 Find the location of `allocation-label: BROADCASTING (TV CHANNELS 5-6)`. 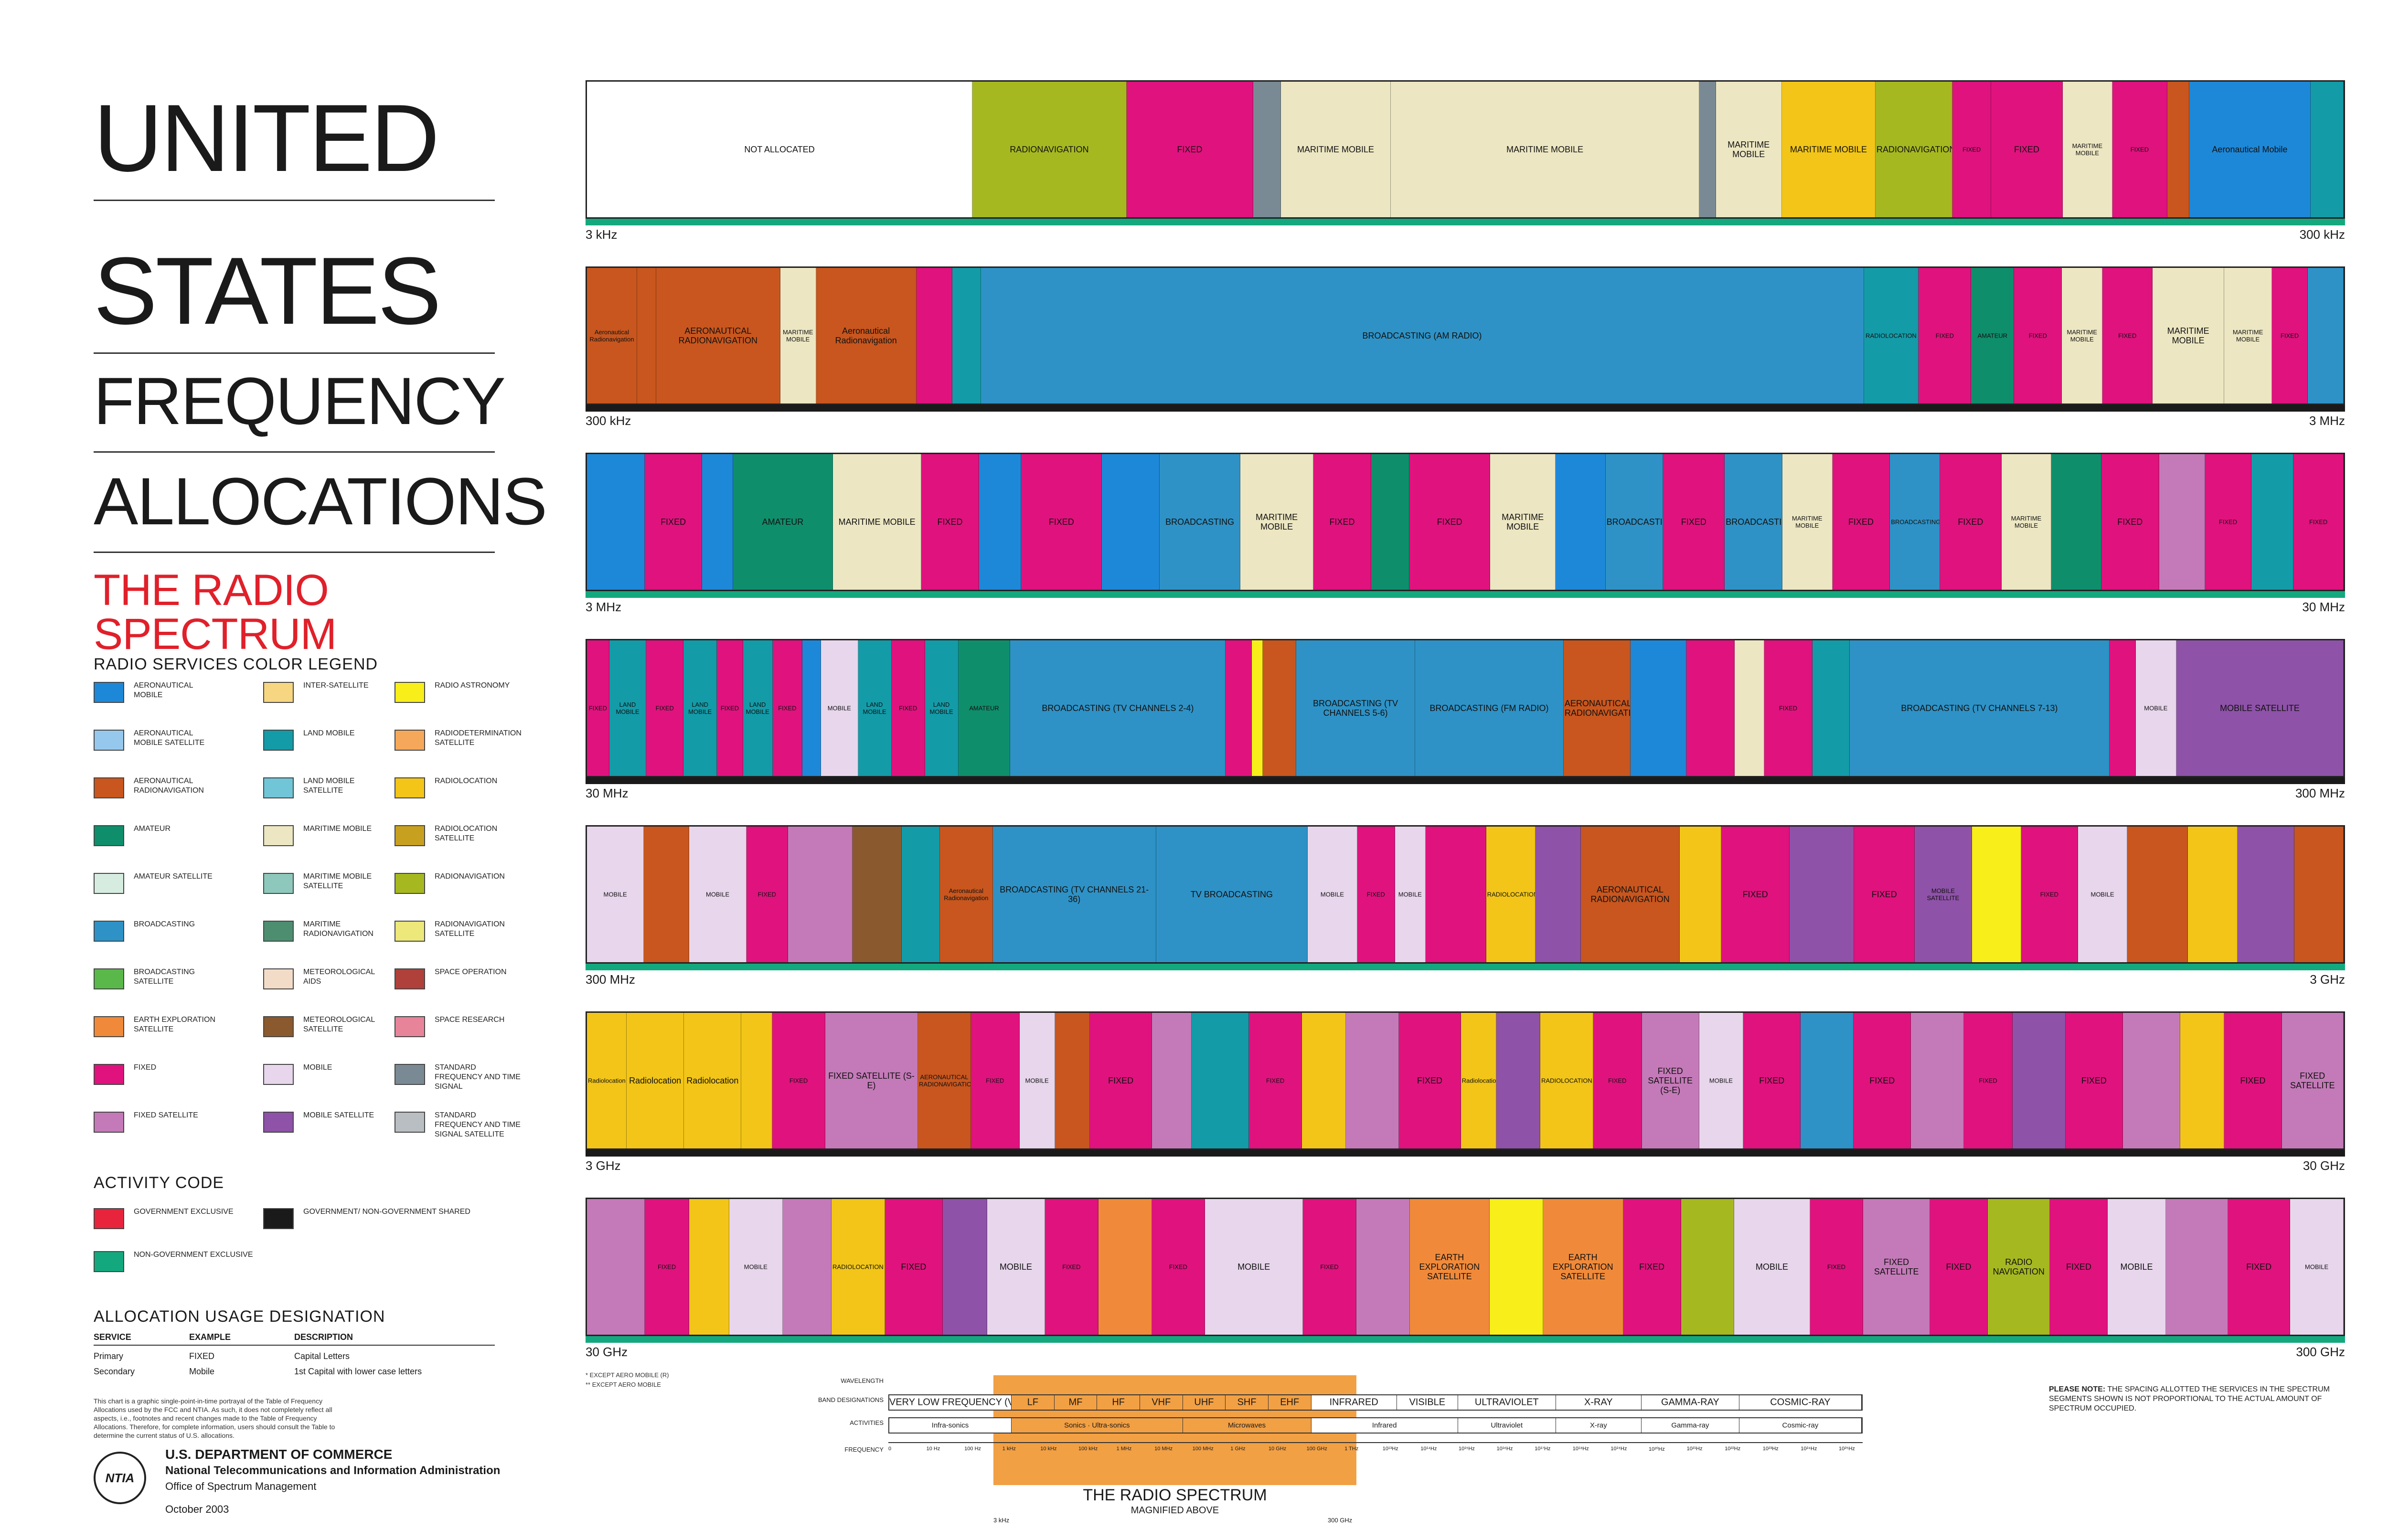

allocation-label: BROADCASTING (TV CHANNELS 5-6) is located at coordinates (1355, 708).